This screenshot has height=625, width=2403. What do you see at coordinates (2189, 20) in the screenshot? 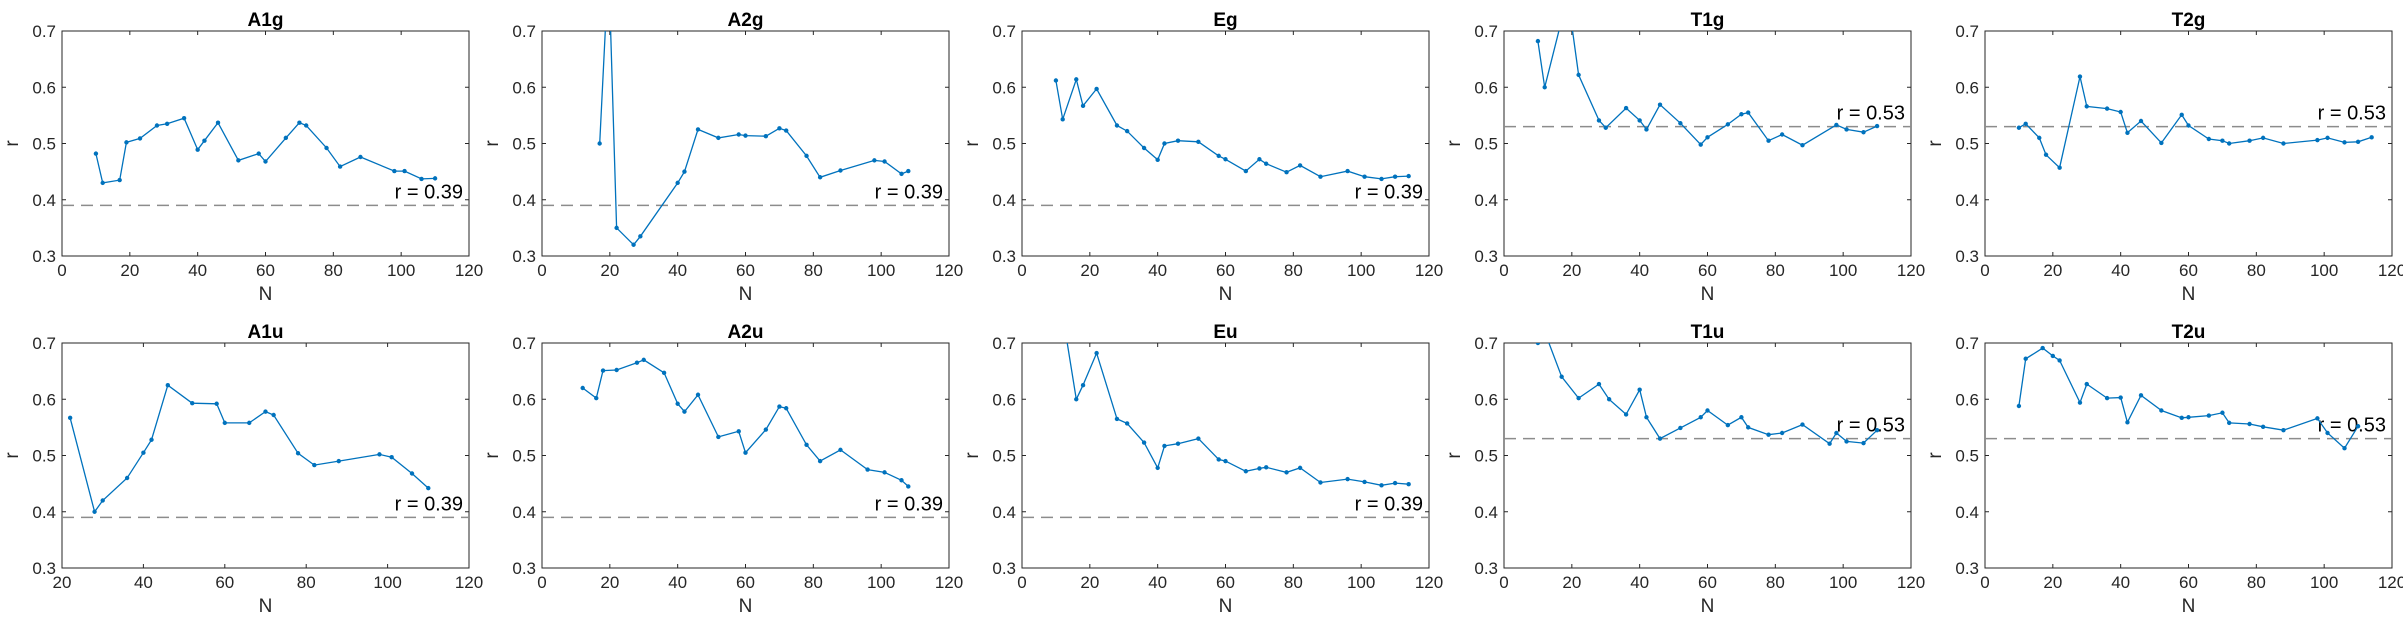
I see `panel-title: T2g` at bounding box center [2189, 20].